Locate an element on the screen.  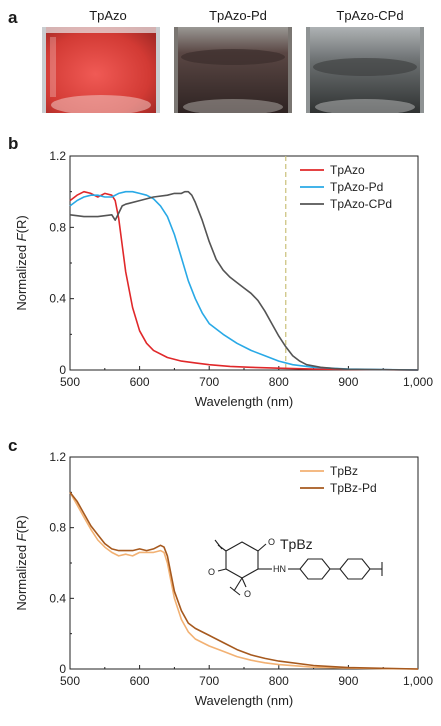
inset-label-tpbz: TpBz is located at coordinates (296, 544).